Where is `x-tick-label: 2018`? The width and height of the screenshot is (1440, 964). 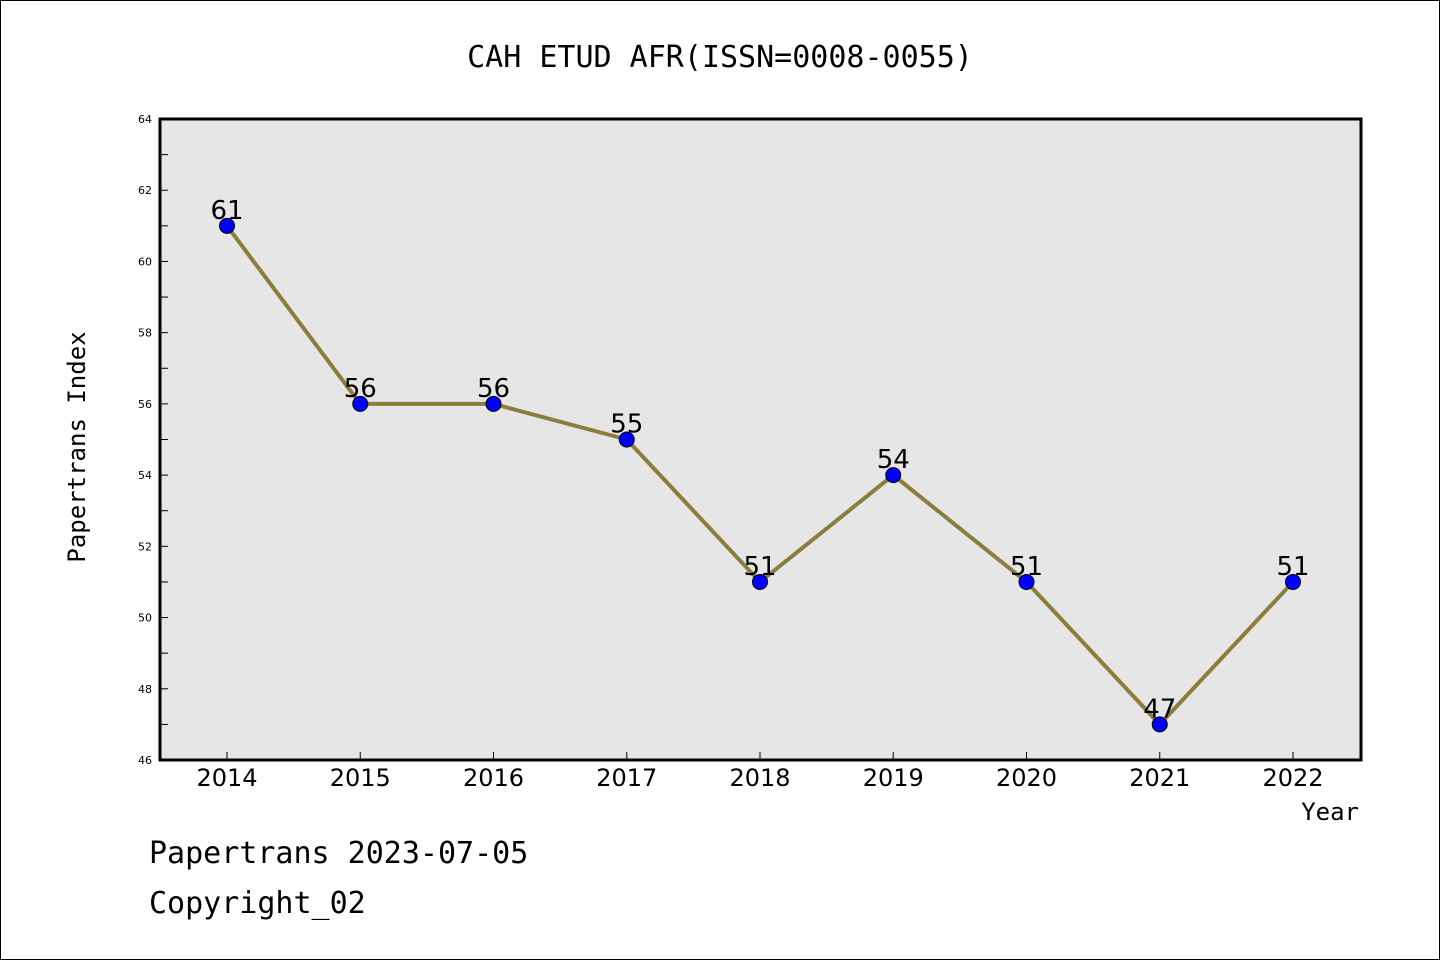 x-tick-label: 2018 is located at coordinates (759, 778).